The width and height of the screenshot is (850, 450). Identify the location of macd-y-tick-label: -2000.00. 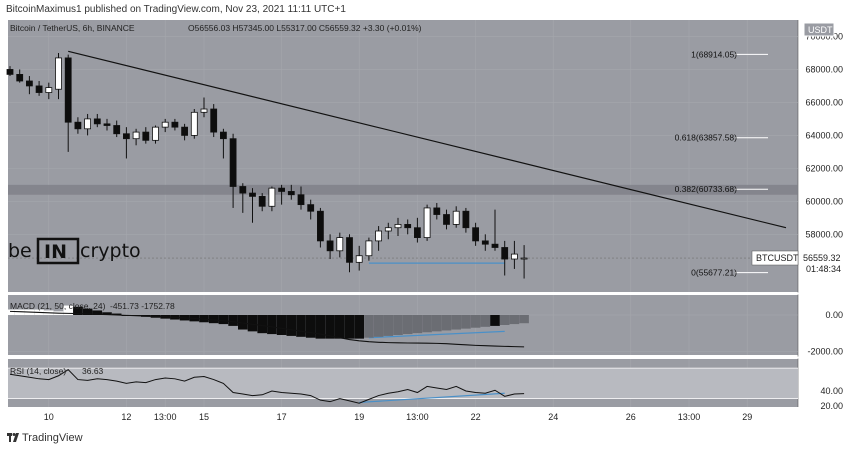
(825, 351).